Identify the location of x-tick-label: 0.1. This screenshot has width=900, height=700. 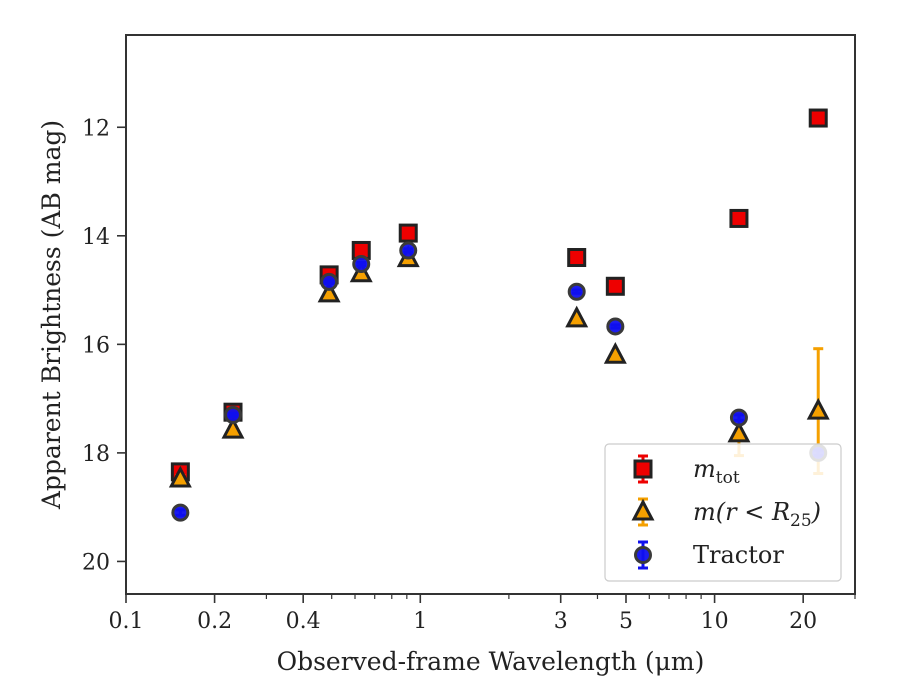
(126, 621).